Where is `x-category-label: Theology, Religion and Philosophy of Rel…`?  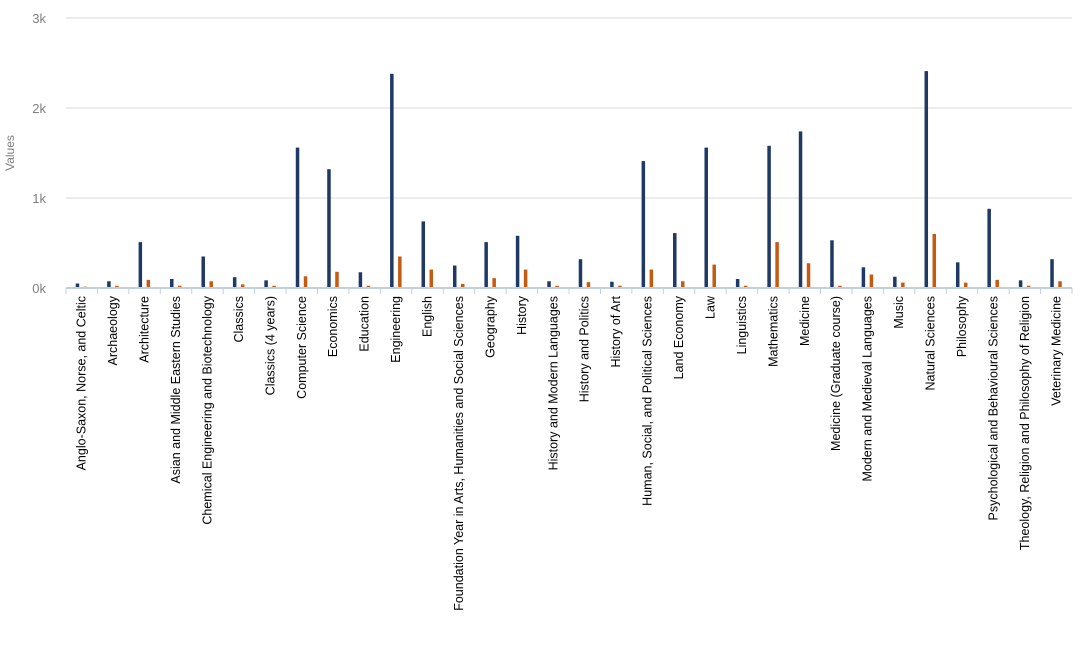
x-category-label: Theology, Religion and Philosophy of Rel… is located at coordinates (1025, 423).